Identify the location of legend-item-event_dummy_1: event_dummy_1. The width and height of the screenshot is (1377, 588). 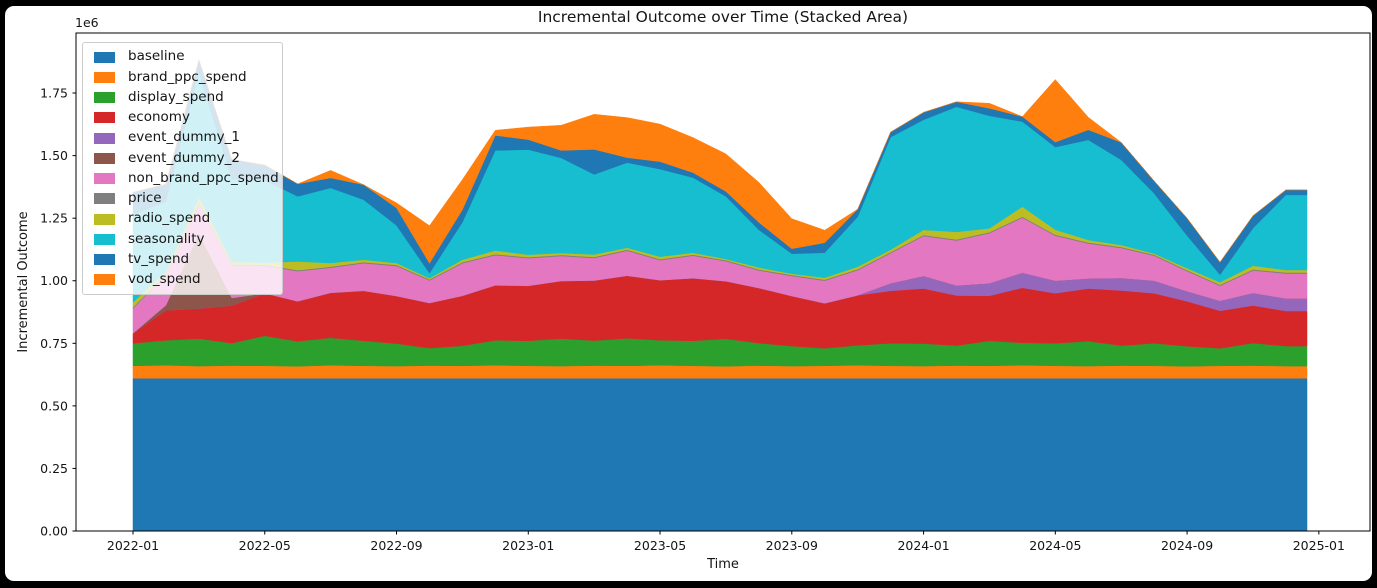
(182, 138).